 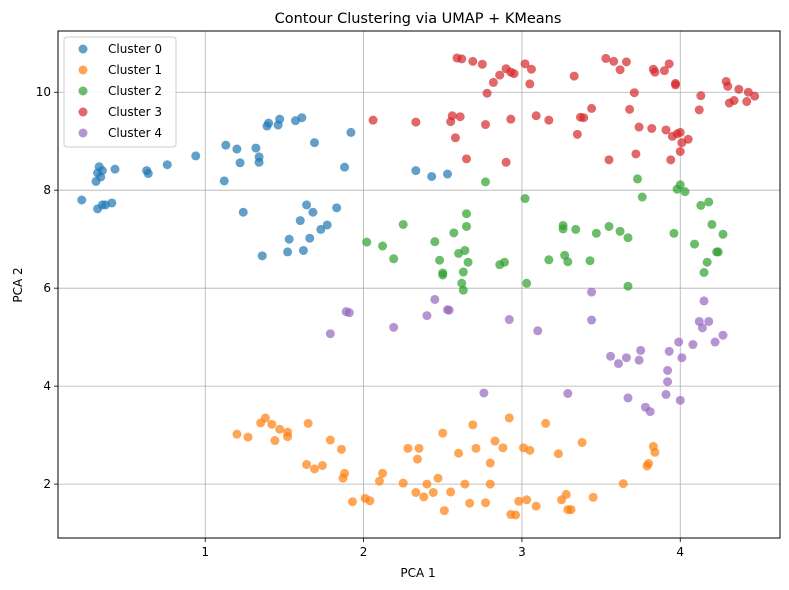 I want to click on x-axis-title: PCA 1, so click(x=417, y=573).